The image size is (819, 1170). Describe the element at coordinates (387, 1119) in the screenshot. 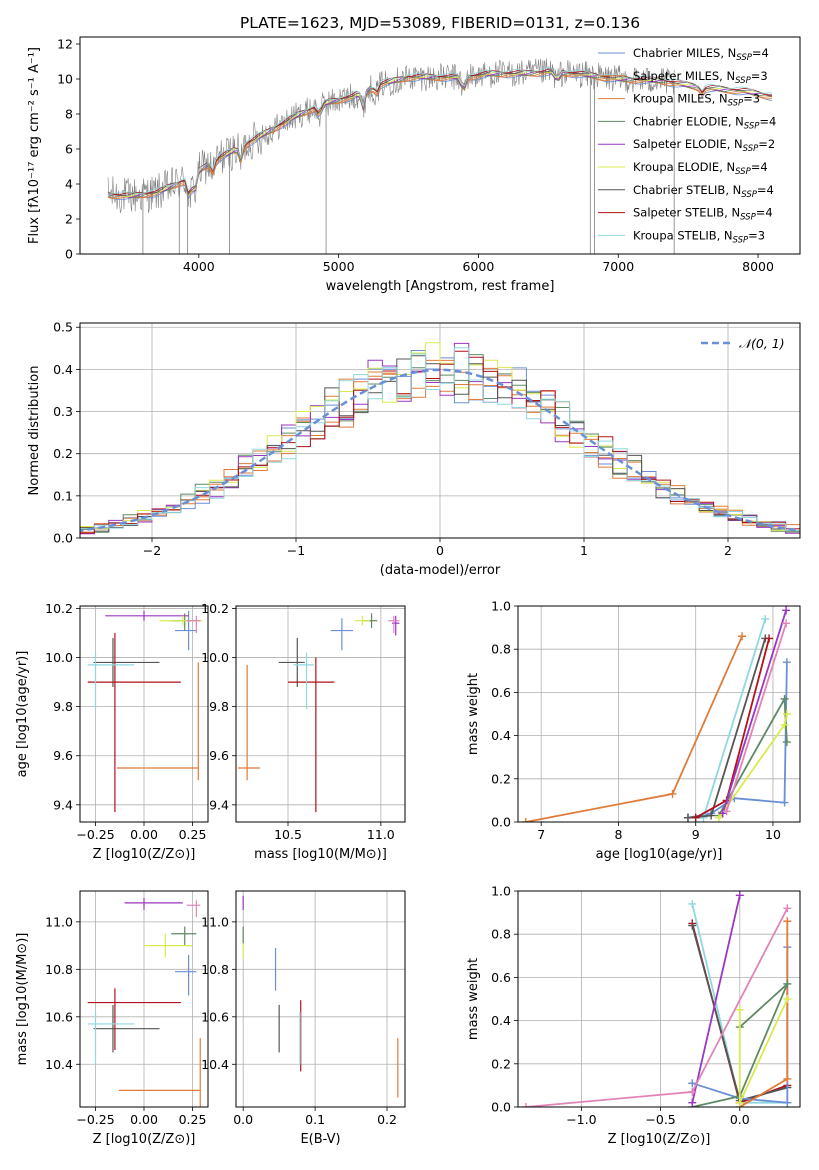

I see `x-tick-label: 0.2` at that location.